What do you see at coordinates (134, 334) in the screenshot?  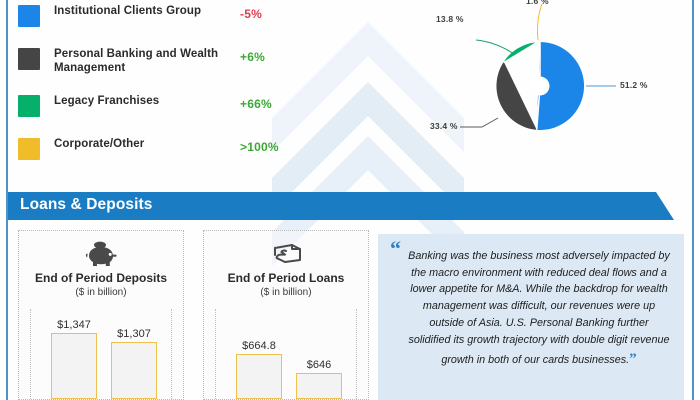 I see `bar-value-deposits-2: $1,307` at bounding box center [134, 334].